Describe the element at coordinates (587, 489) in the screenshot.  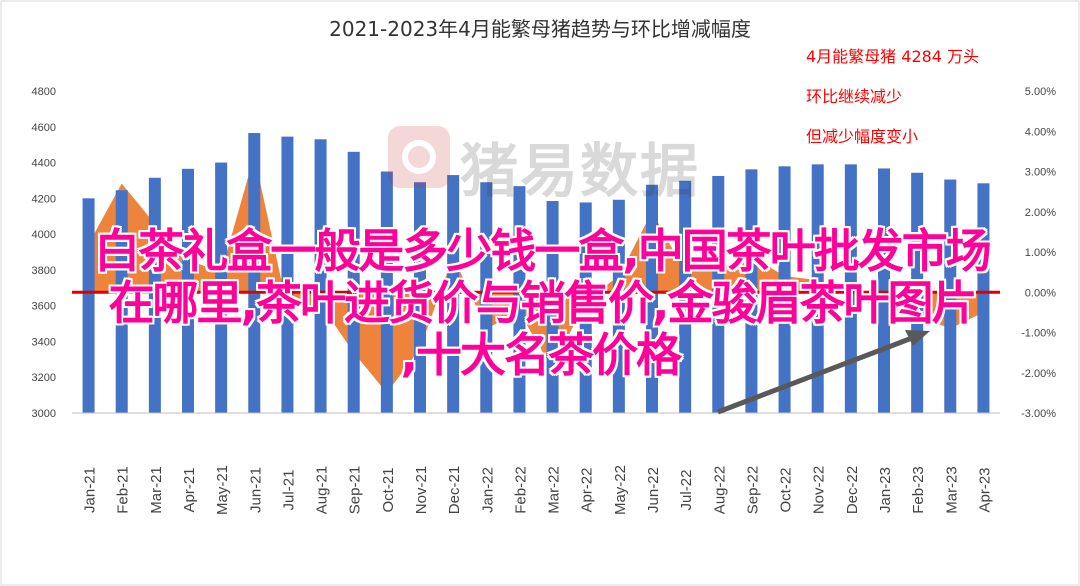
I see `x-tick-label: Apr-22` at that location.